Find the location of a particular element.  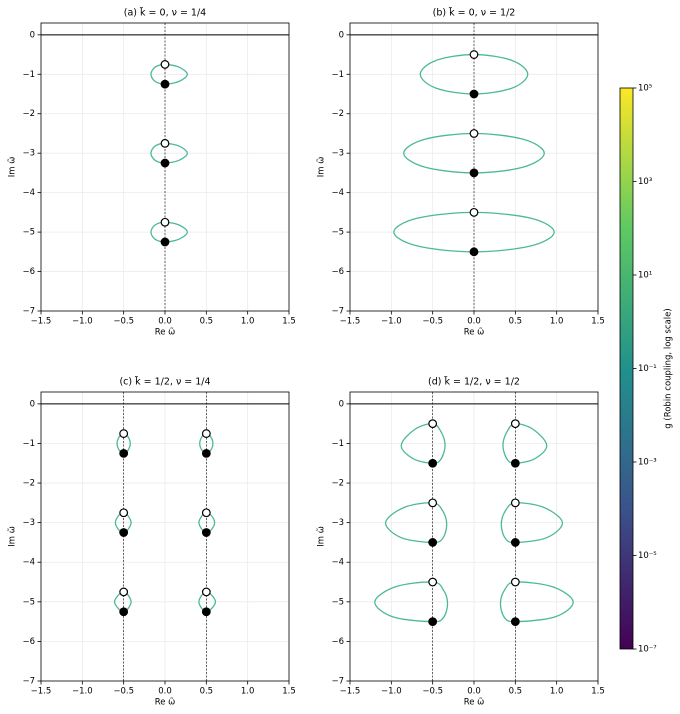

colorbar-tick-label: 10⁵ is located at coordinates (645, 89).